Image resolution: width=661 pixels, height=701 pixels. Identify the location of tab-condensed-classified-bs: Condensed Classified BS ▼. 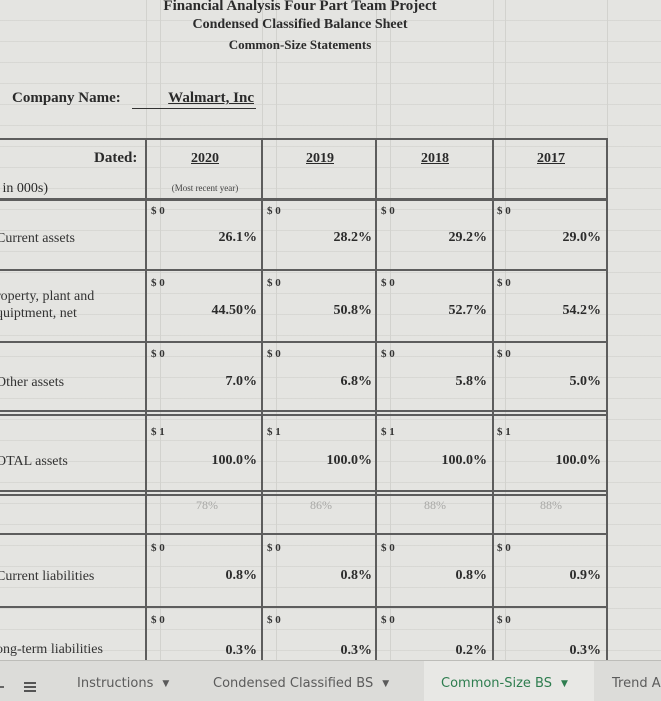
(301, 683).